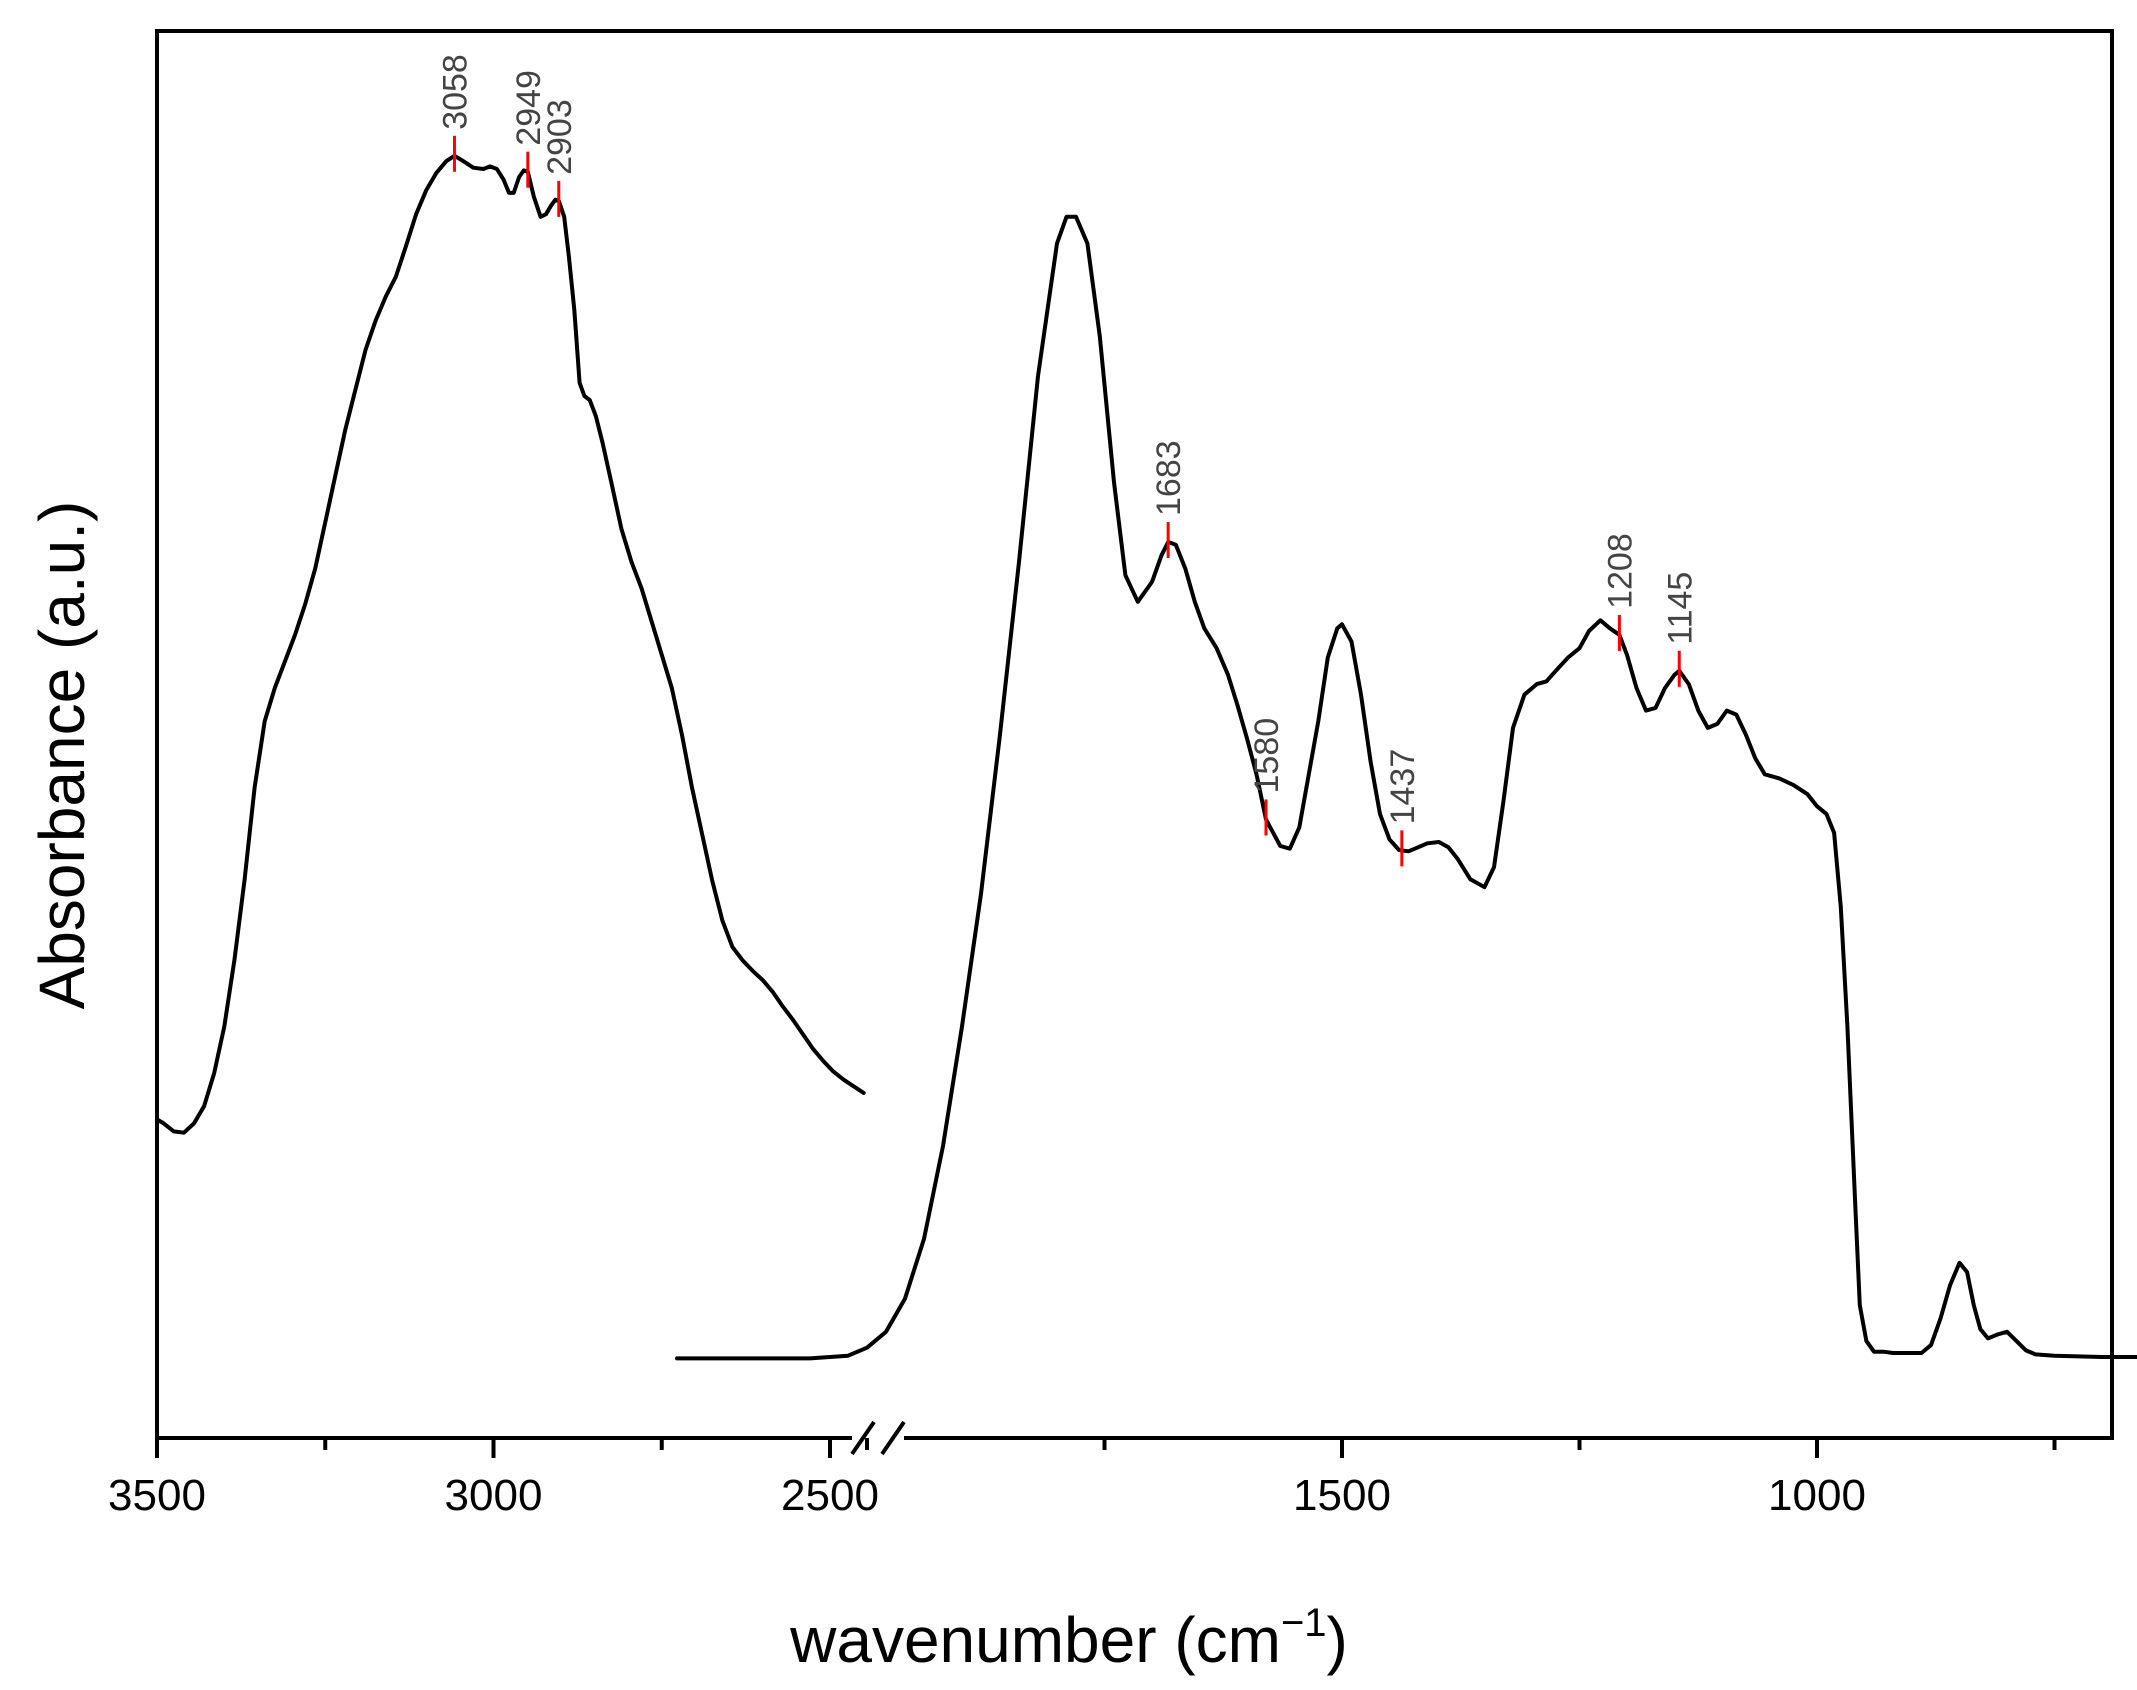 The image size is (2137, 1690). Describe the element at coordinates (830, 1495) in the screenshot. I see `x-tick-label: 2500` at that location.